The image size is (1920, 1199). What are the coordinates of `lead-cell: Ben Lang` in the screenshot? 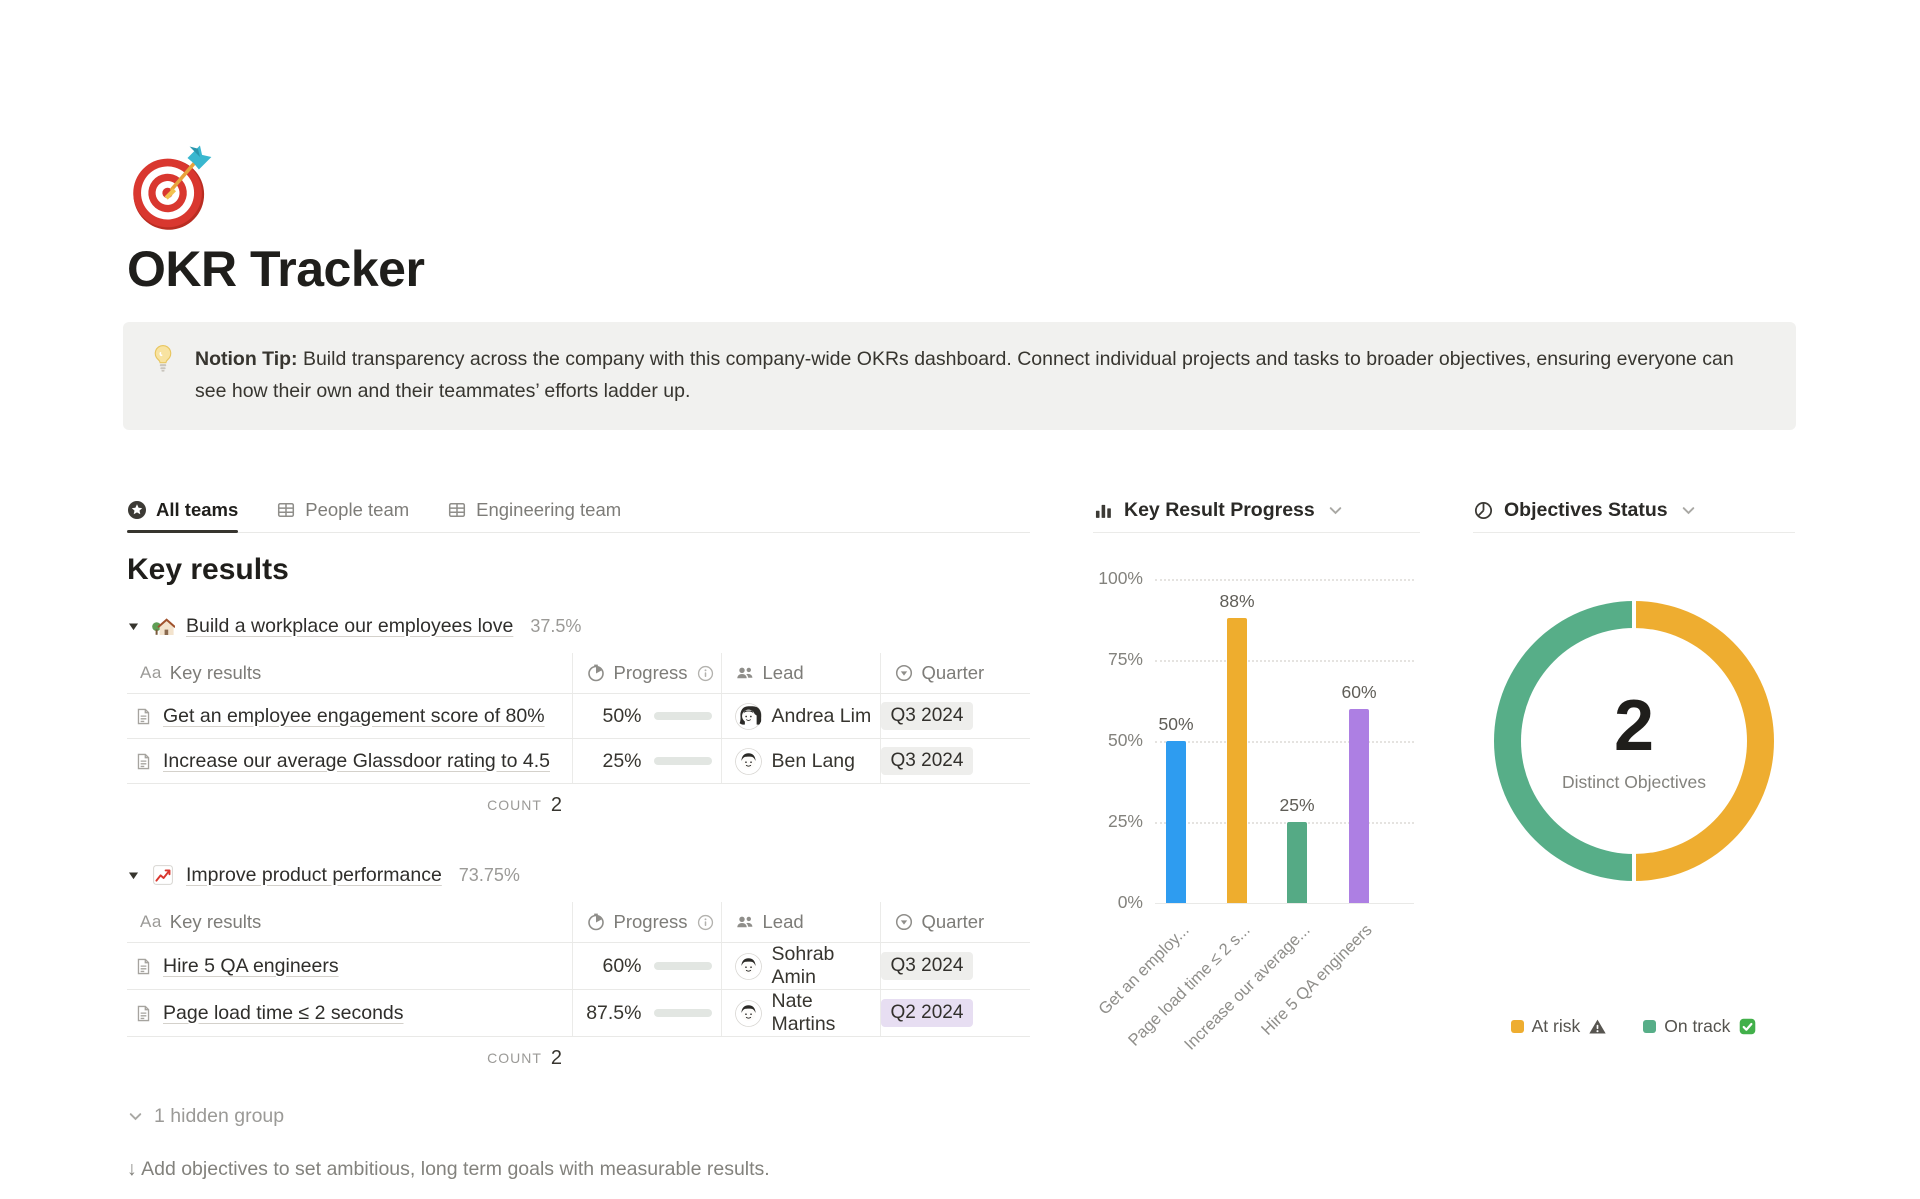 It's located at (800, 761).